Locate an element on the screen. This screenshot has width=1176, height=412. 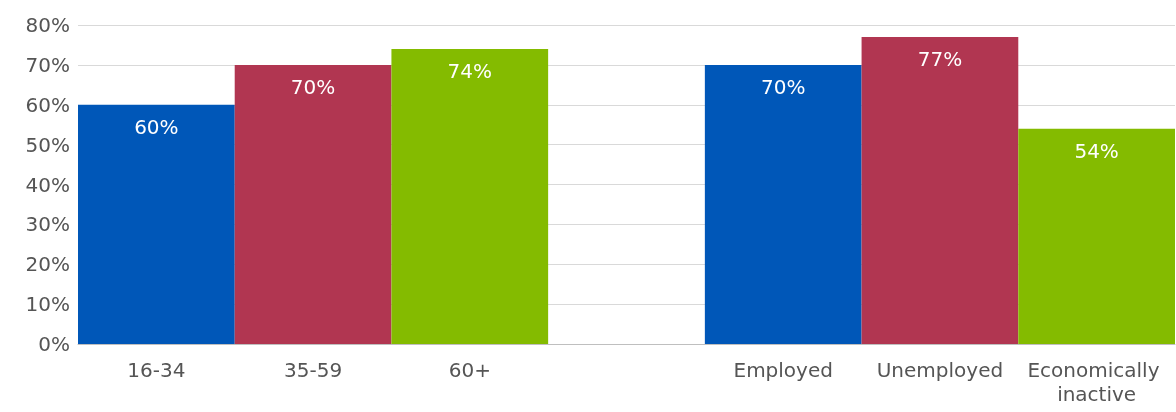
data-label: 60% is located at coordinates (156, 126).